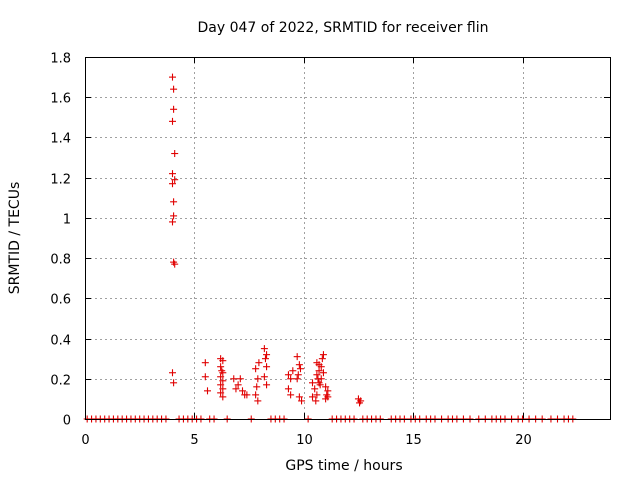  I want to click on y-tick-label: 0.4, so click(60, 341).